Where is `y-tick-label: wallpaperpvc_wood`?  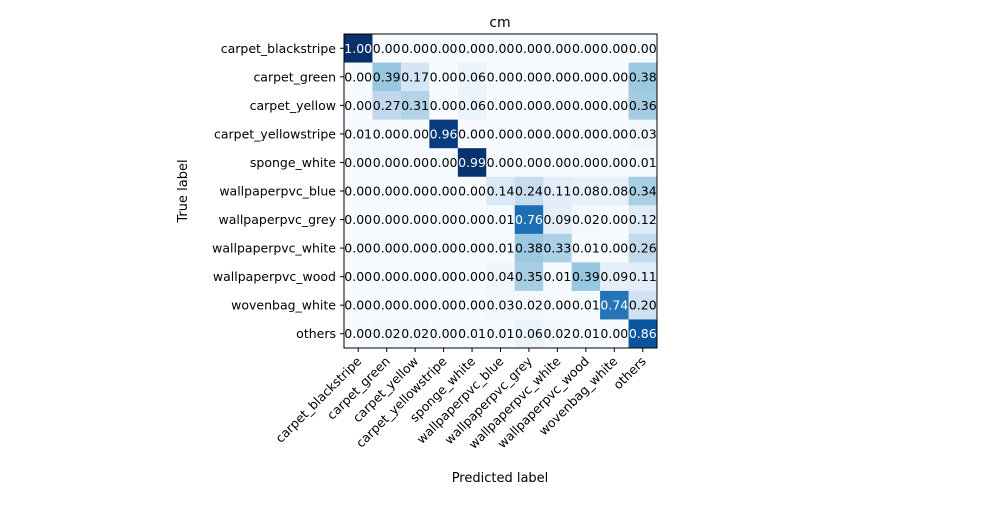 y-tick-label: wallpaperpvc_wood is located at coordinates (274, 276).